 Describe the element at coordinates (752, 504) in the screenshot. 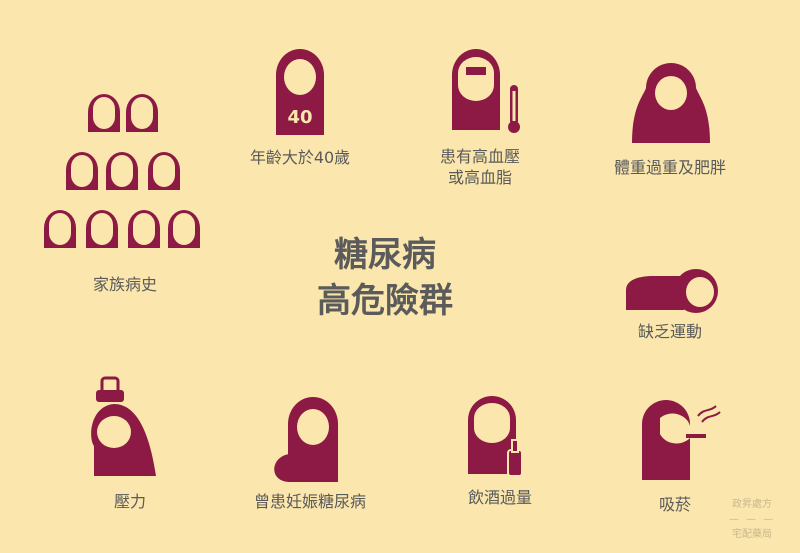

I see `credit-line-1: 政昇處方` at that location.